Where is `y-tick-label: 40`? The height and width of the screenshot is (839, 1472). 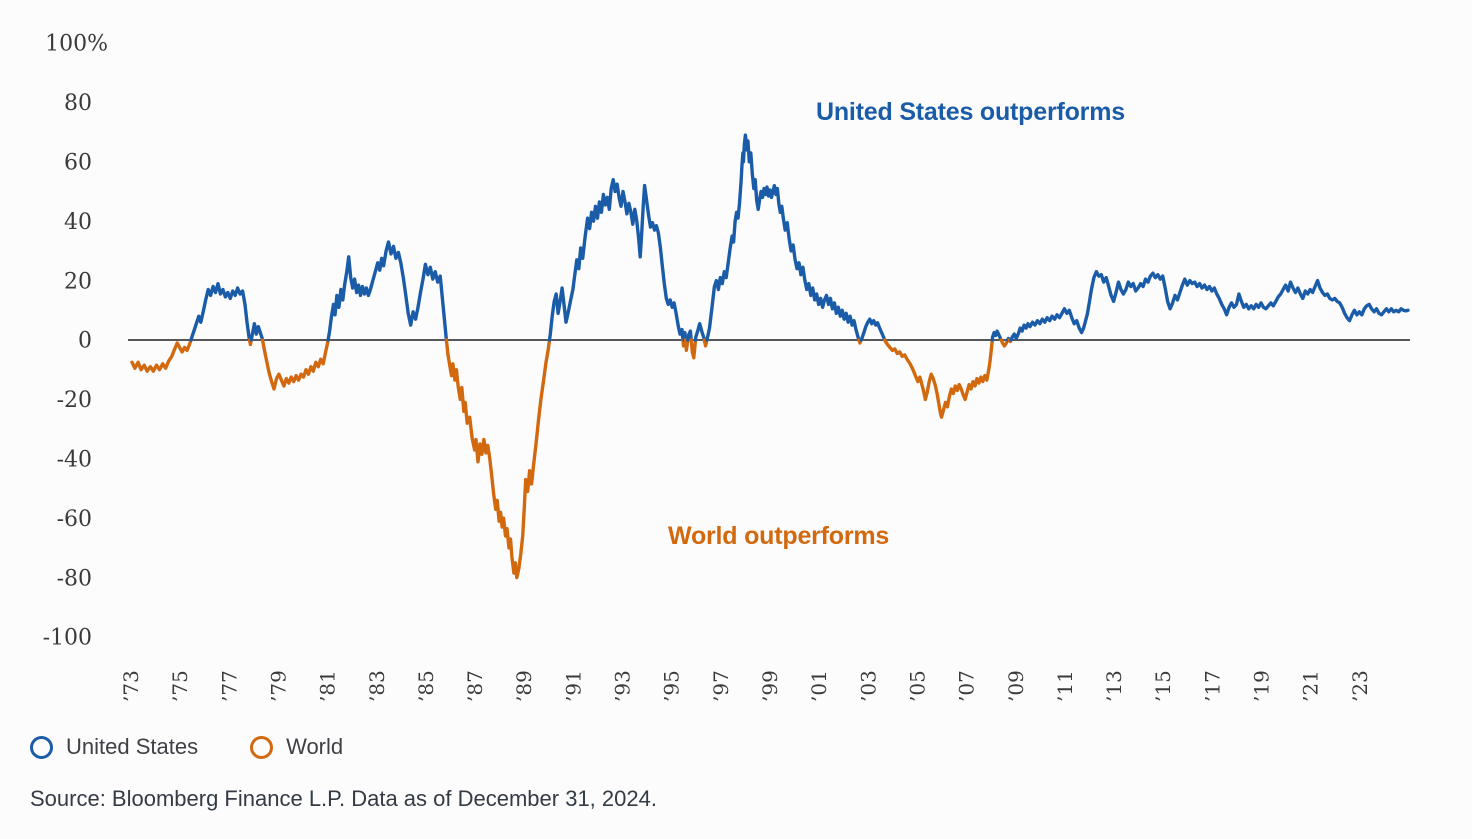
y-tick-label: 40 is located at coordinates (78, 222).